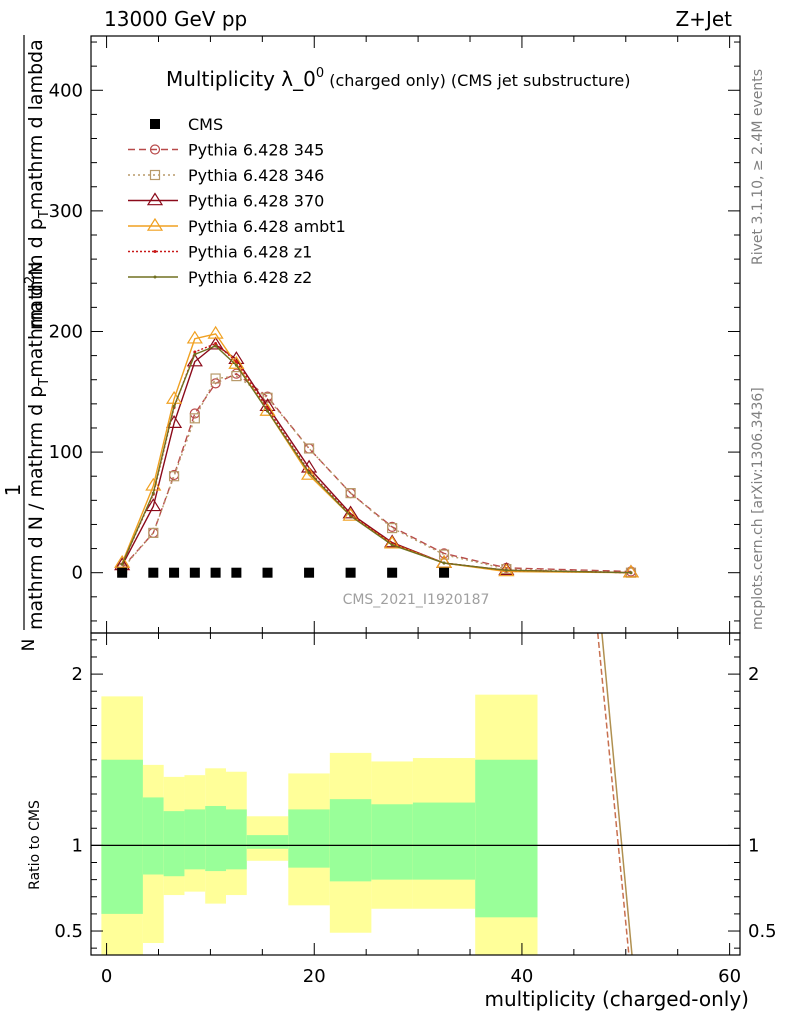 The image size is (786, 1024). What do you see at coordinates (616, 999) in the screenshot?
I see `x-axis-label: multiplicity (charged-only)` at bounding box center [616, 999].